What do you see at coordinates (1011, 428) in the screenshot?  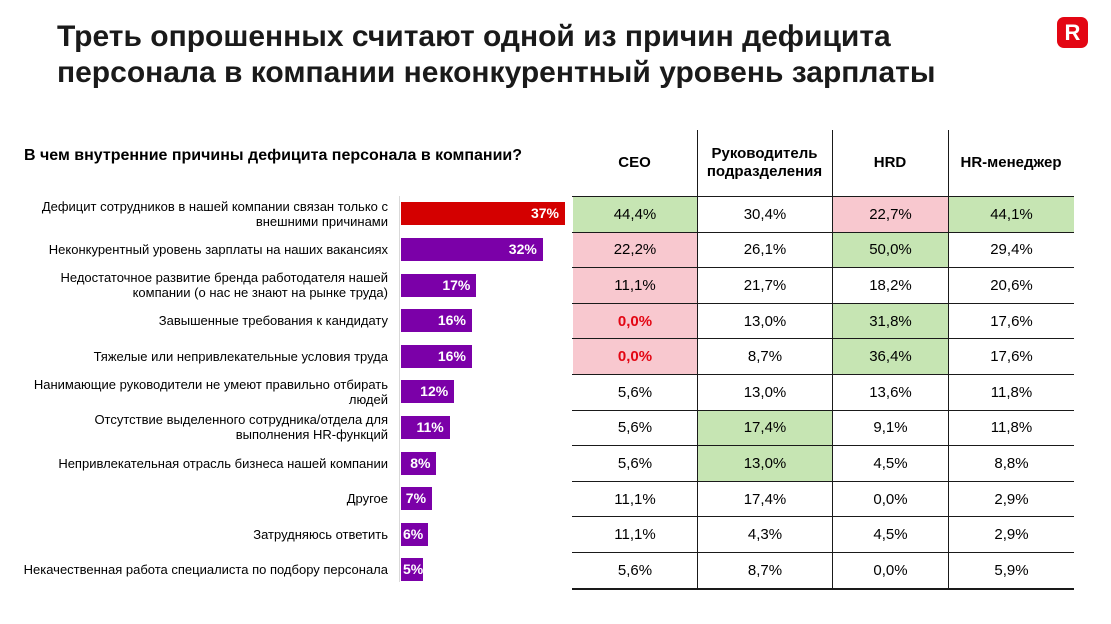 I see `table-cell: 11,8%` at bounding box center [1011, 428].